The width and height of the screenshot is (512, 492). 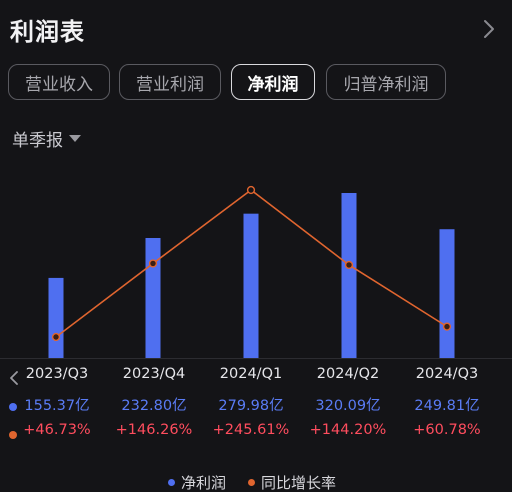 What do you see at coordinates (37, 141) in the screenshot?
I see `period-selector-label: 单季报` at bounding box center [37, 141].